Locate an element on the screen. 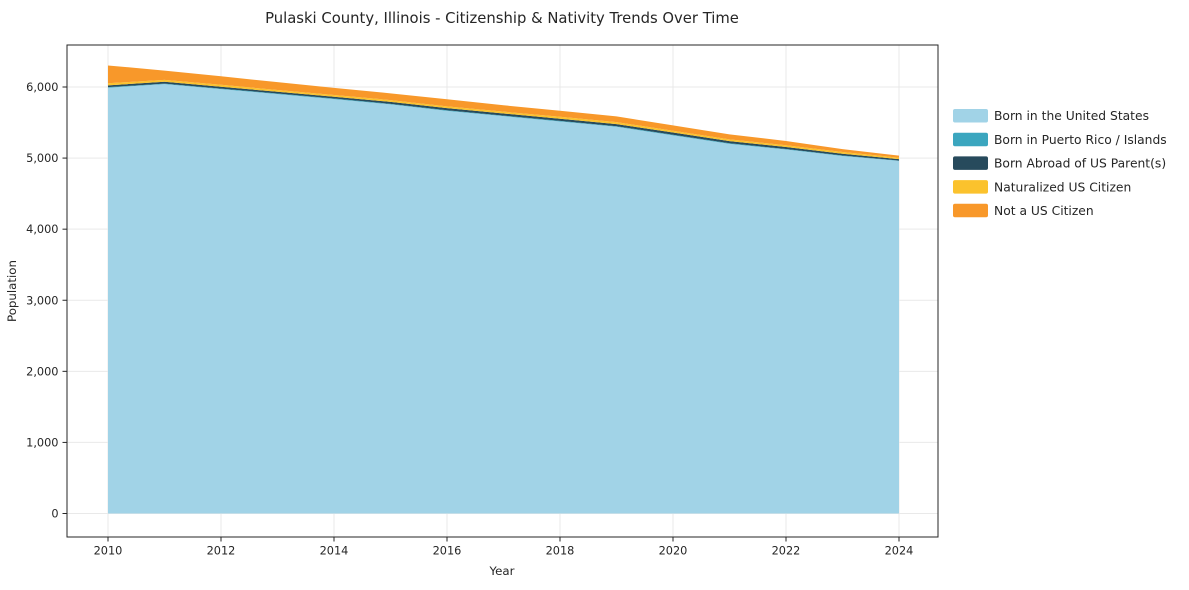 The width and height of the screenshot is (1189, 590). legend-item: Born in the United States is located at coordinates (1051, 116).